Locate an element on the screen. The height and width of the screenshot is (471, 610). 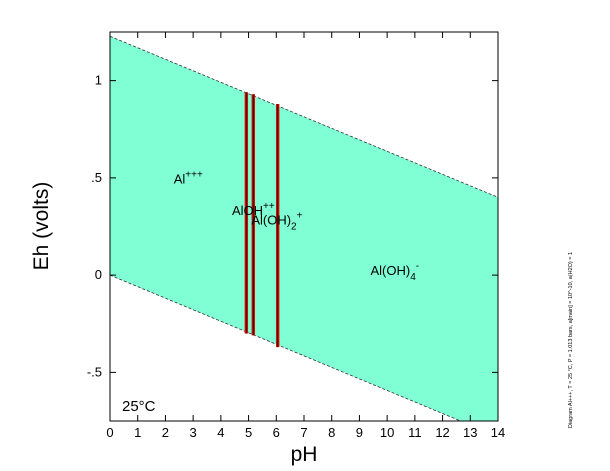
x-tick-label: 9 is located at coordinates (359, 432).